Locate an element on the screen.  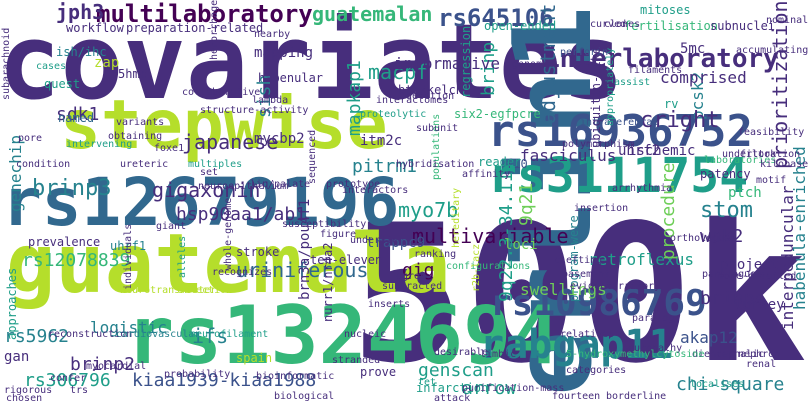
word-nearby: nearby is located at coordinates (272, 34).